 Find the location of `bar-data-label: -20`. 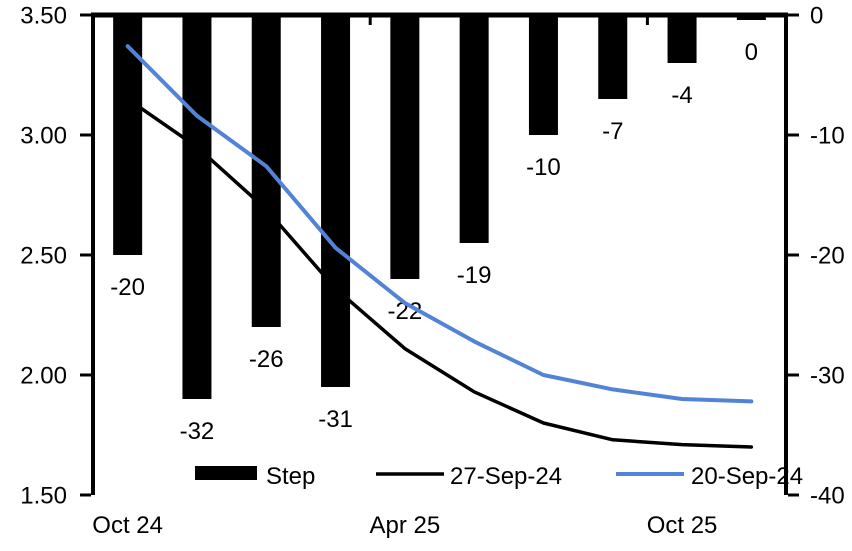

bar-data-label: -20 is located at coordinates (127, 287).